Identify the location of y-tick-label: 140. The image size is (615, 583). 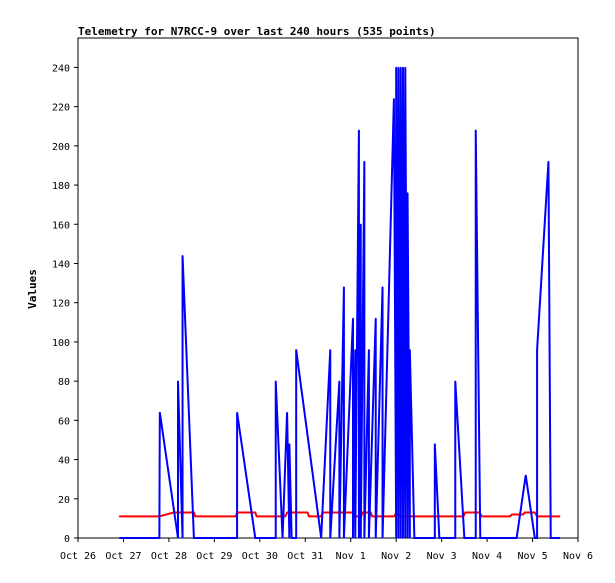
(61, 264).